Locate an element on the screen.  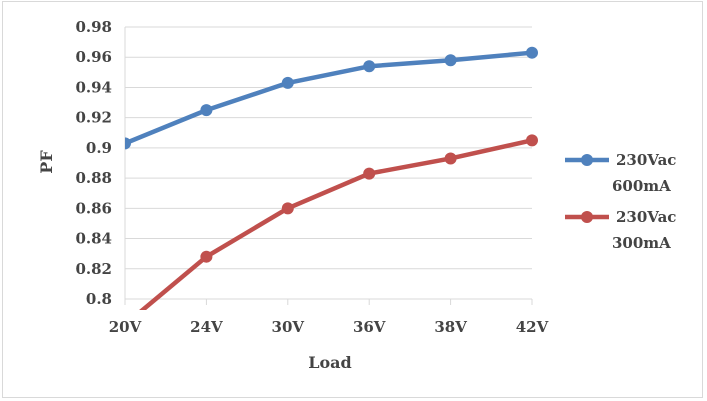
y-tick-label: 0.86 is located at coordinates (93, 208).